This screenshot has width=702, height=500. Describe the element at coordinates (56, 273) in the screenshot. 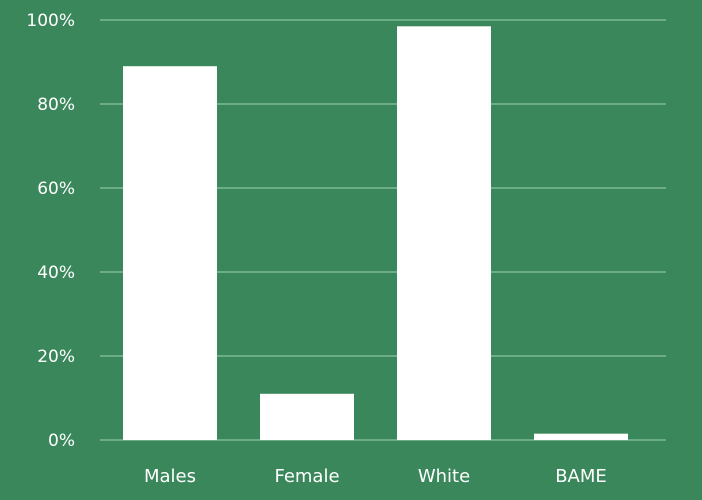

I see `y-tick-label: 40%` at that location.